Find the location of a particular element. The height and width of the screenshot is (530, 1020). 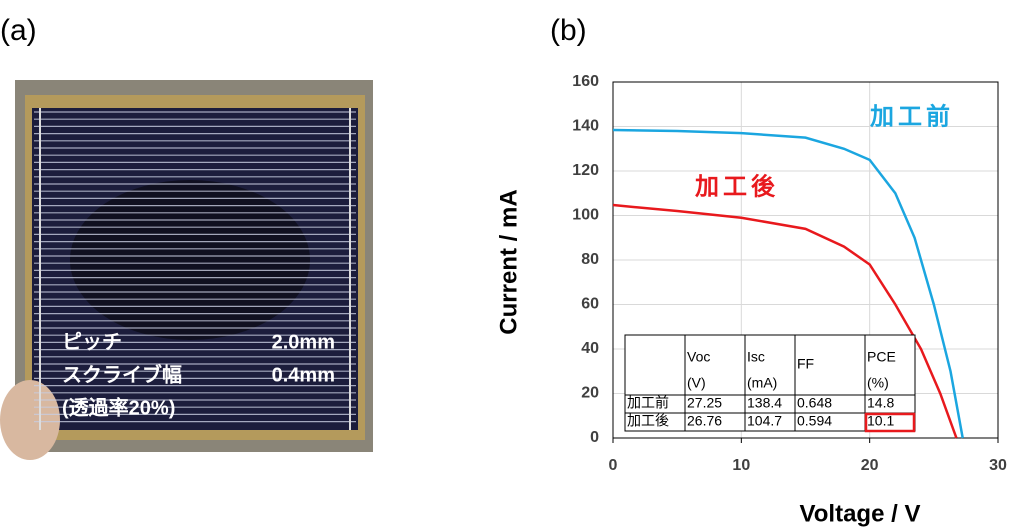

series-label: 加工後 is located at coordinates (737, 186).